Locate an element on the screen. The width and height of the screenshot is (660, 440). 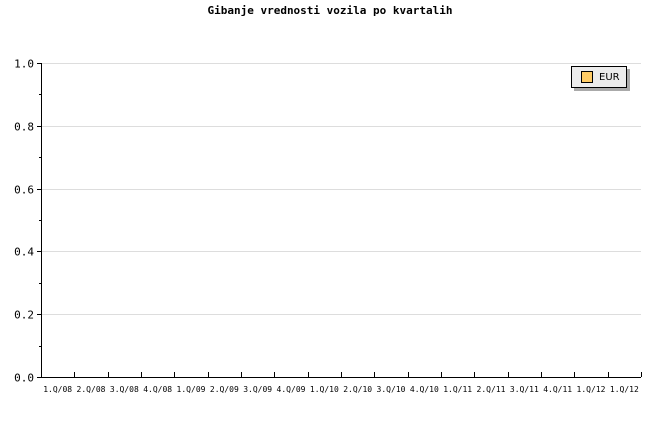
y-tick-label: 0.8 is located at coordinates (24, 127).